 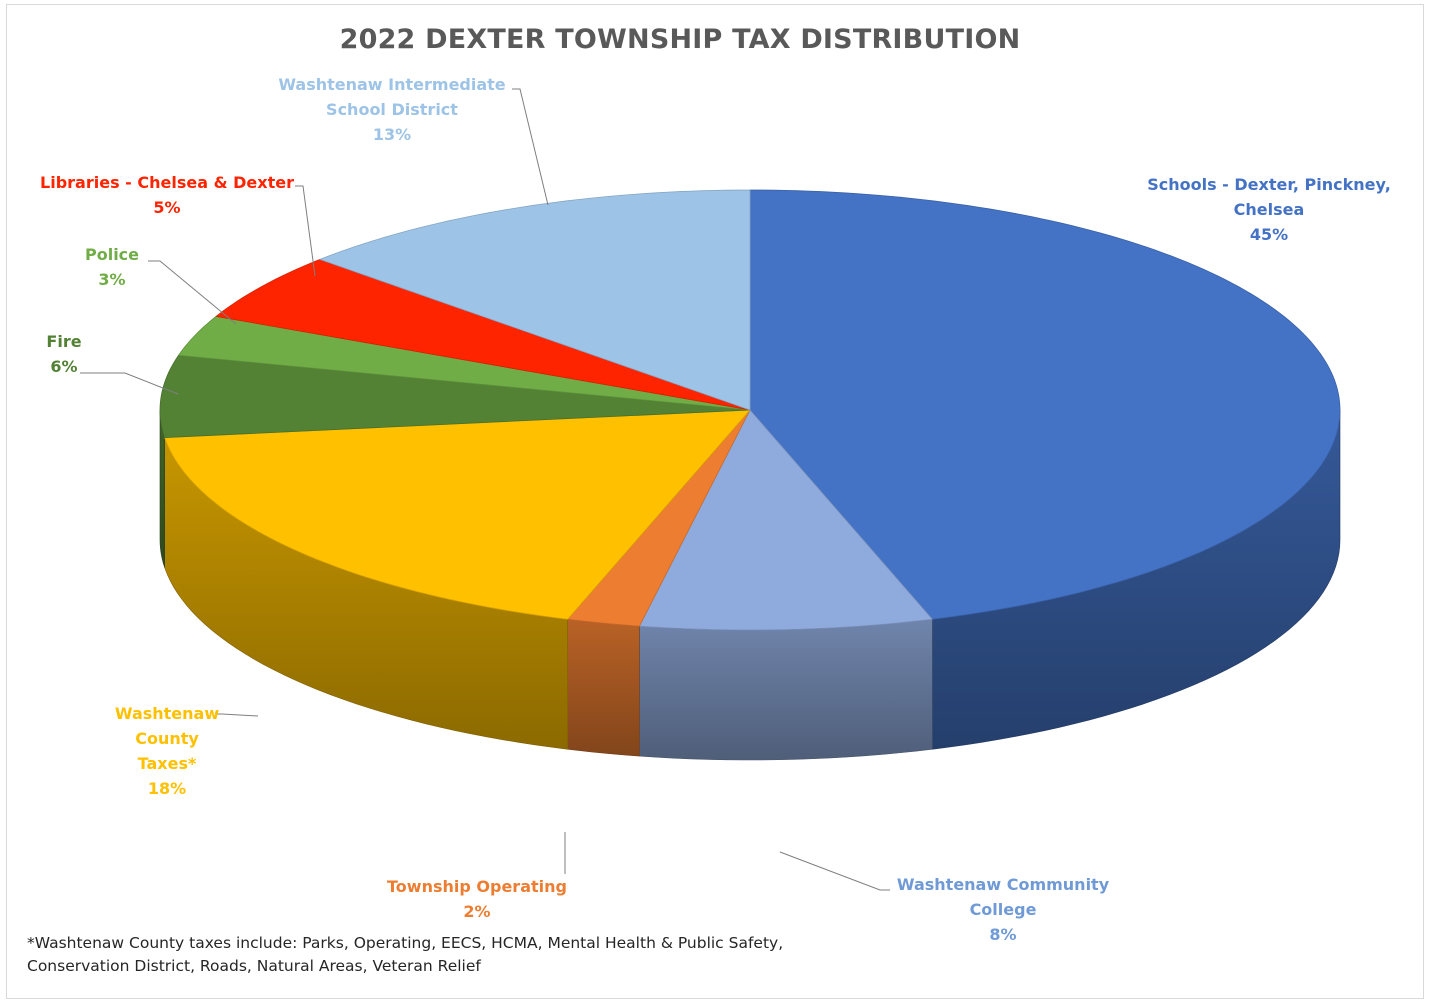 I want to click on slice-label-libraries: Libraries - Chelsea & Dexter 5%, so click(x=183, y=195).